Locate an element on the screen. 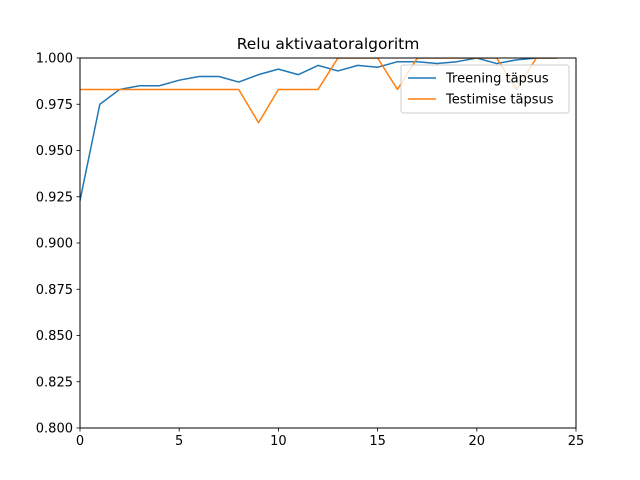 This screenshot has width=640, height=480. legend: Treening täpsus Testimise täpsus is located at coordinates (485, 89).